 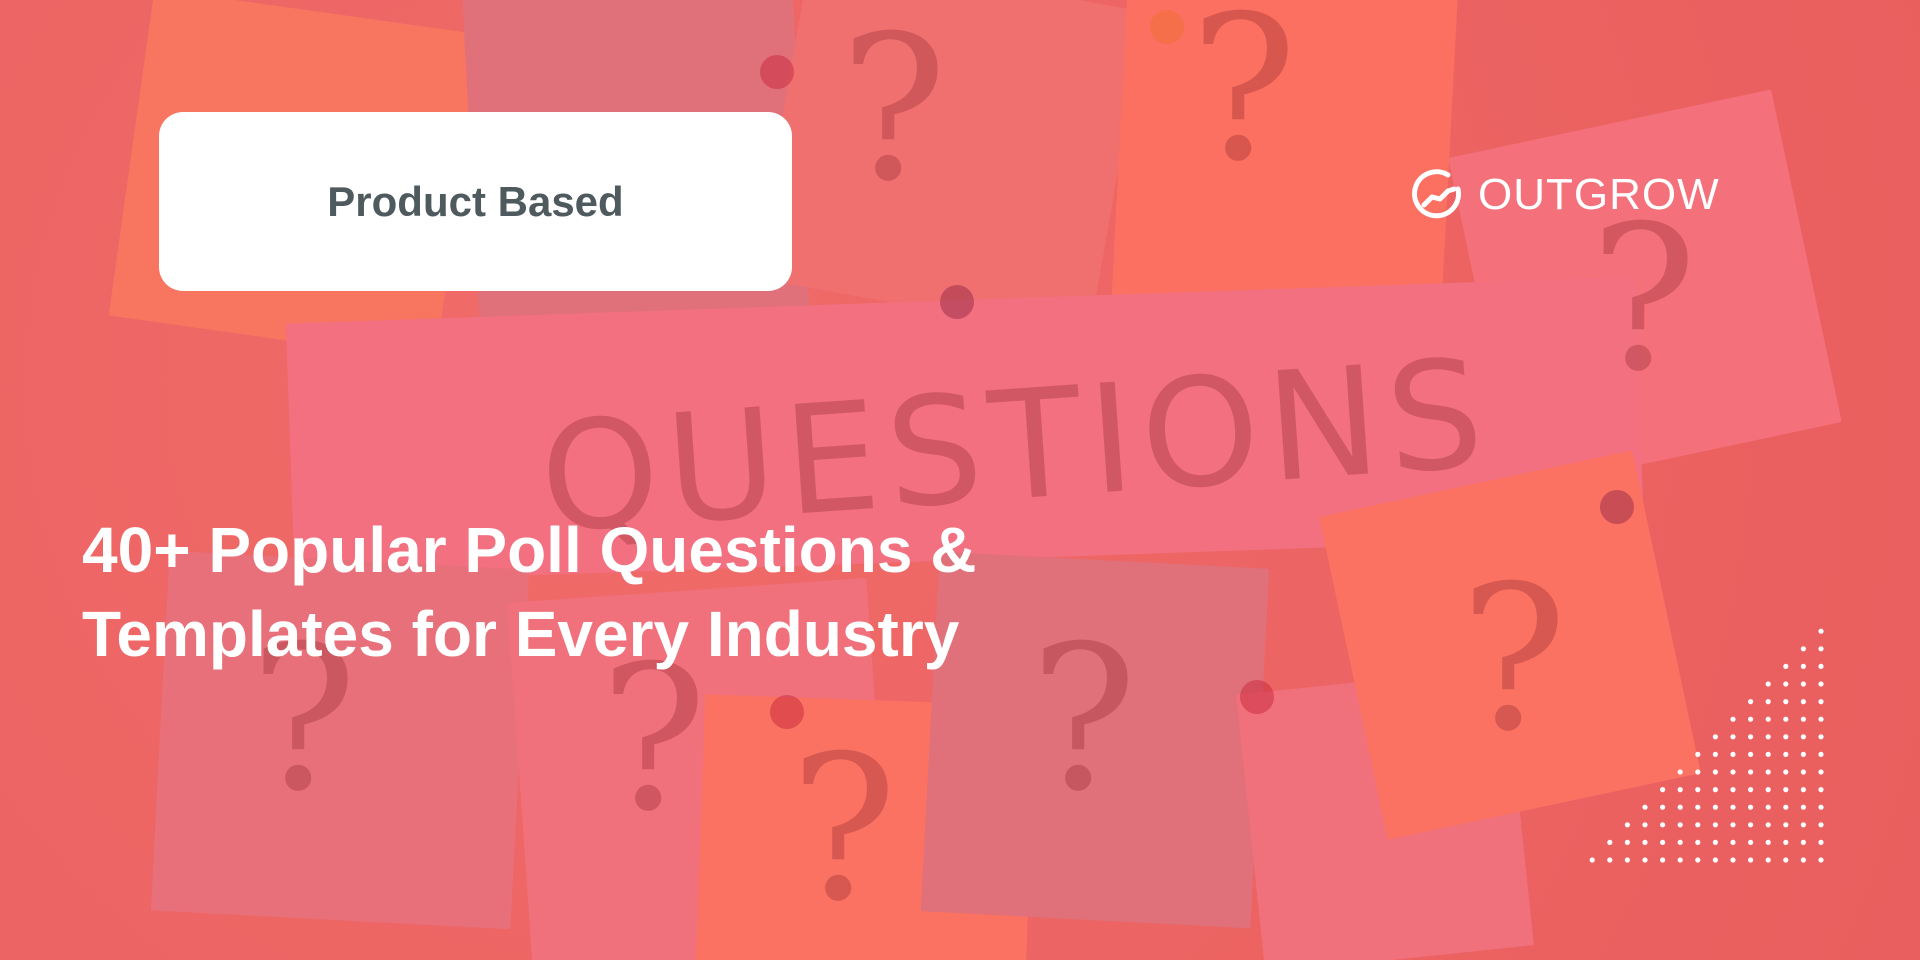 I want to click on outgrow-logo-icon, so click(x=1437, y=194).